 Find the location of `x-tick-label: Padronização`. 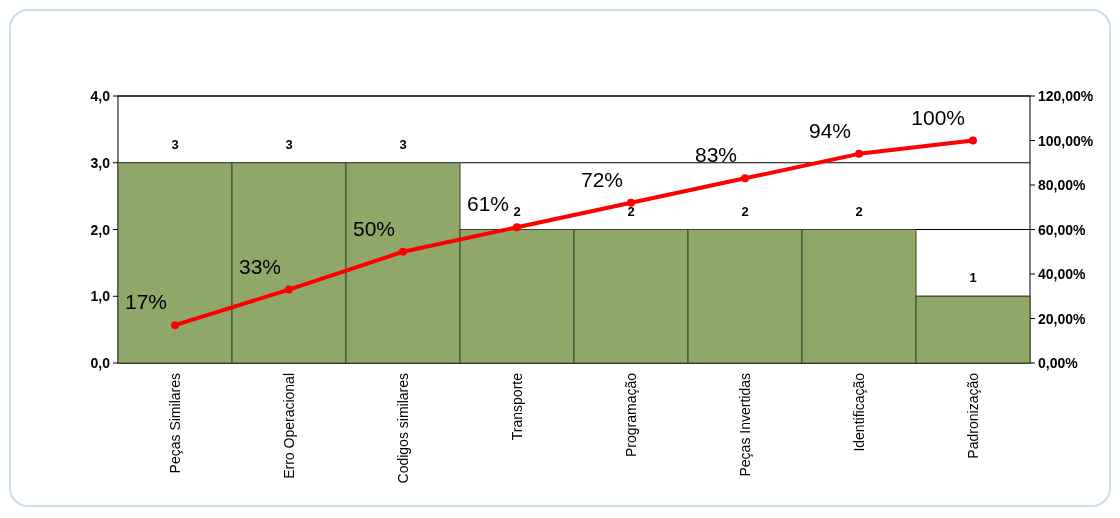

x-tick-label: Padronização is located at coordinates (973, 415).